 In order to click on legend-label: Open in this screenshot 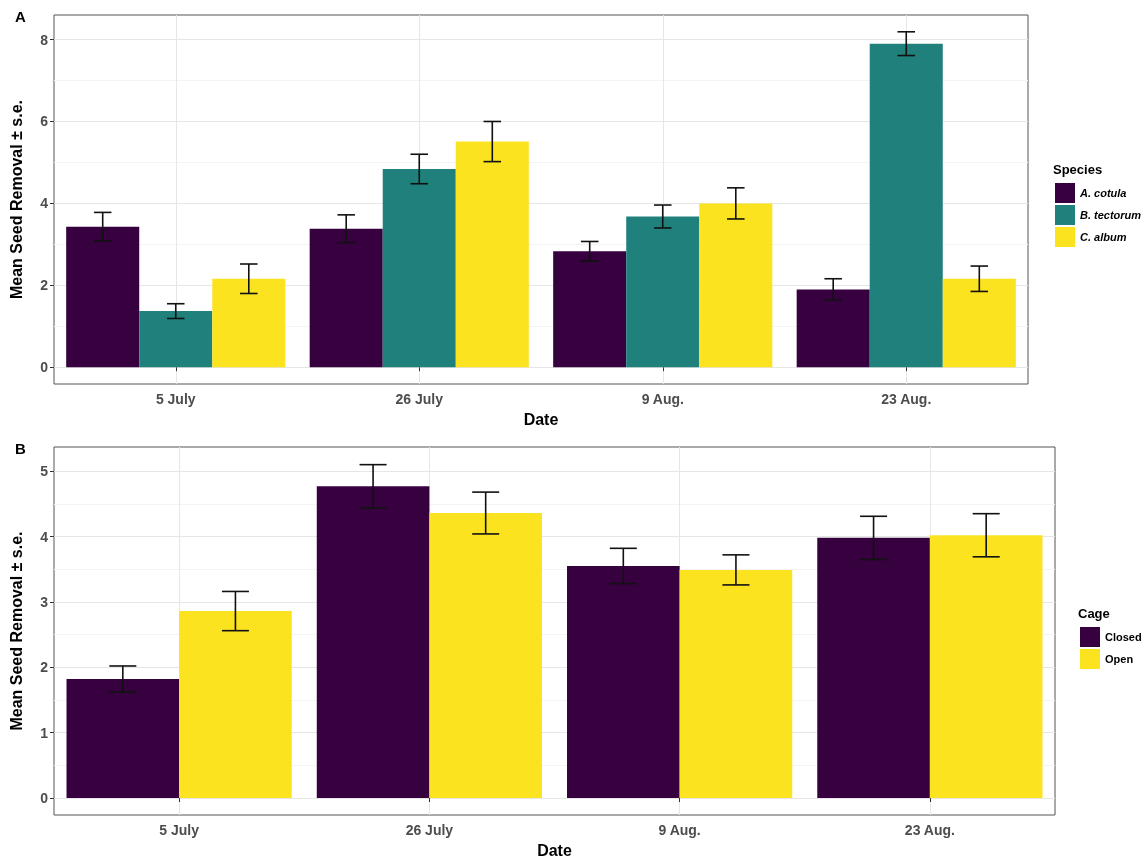, I will do `click(1119, 659)`.